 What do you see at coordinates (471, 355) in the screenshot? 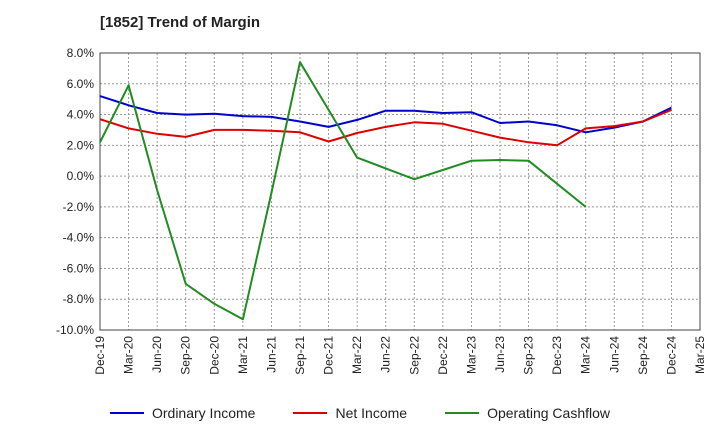
I see `x-tick-label: Mar-23` at bounding box center [471, 355].